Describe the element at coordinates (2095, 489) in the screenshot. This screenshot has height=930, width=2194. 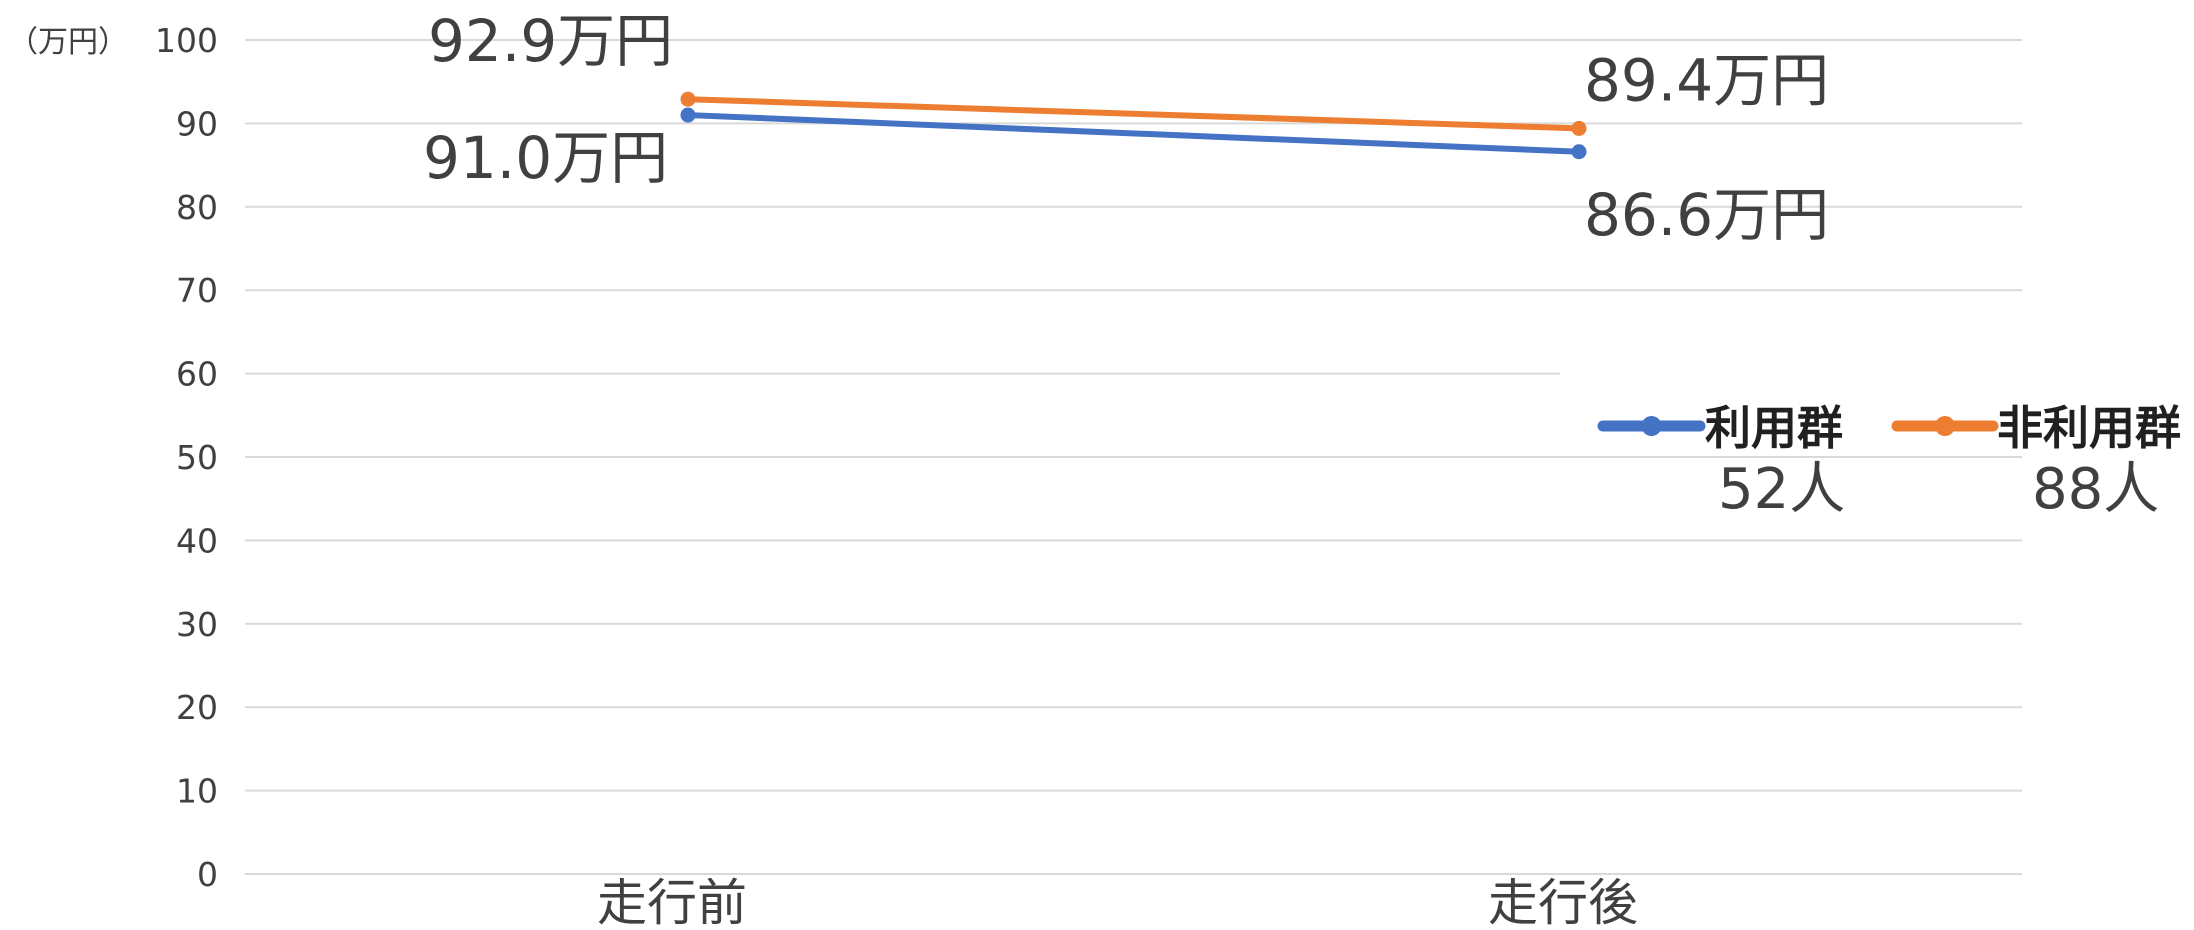
I see `legend-count-label-1: 88人` at that location.